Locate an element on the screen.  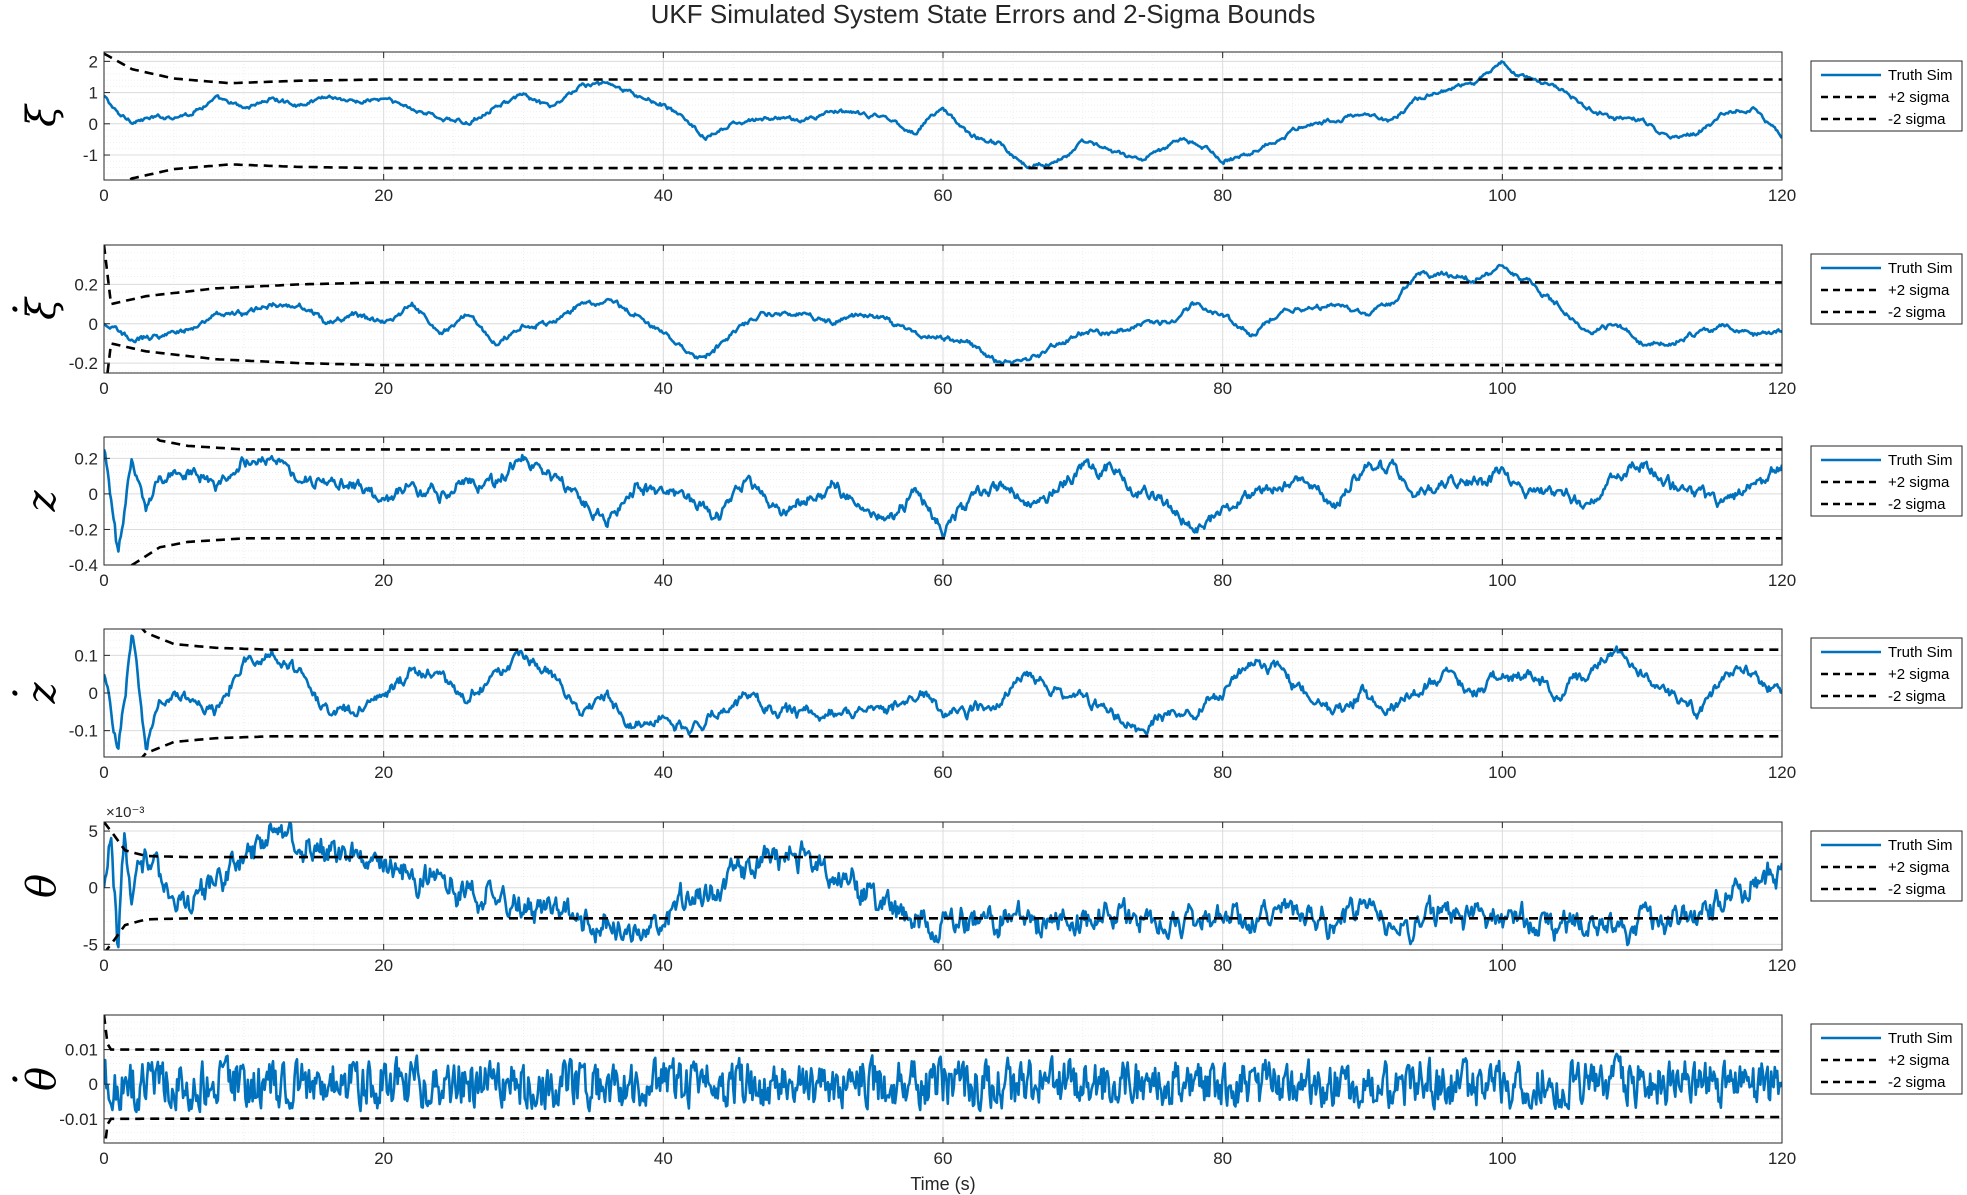
y-tick-label: -5 is located at coordinates (90, 944).